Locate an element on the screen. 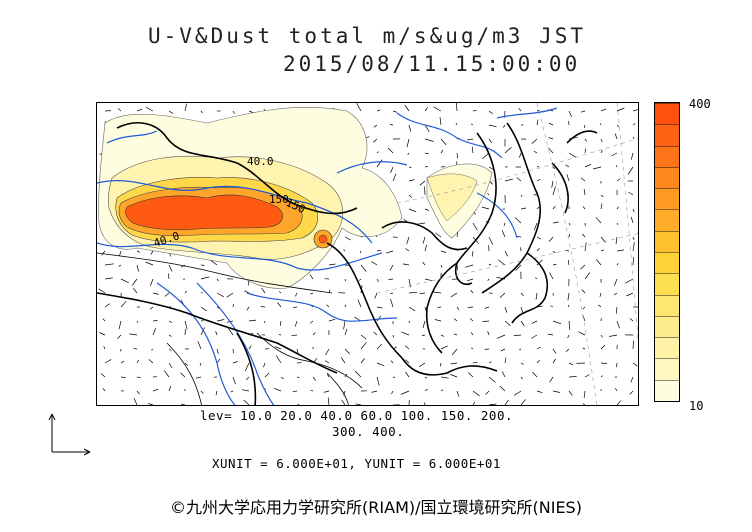 The image size is (752, 532). color-scale-bar is located at coordinates (667, 252).